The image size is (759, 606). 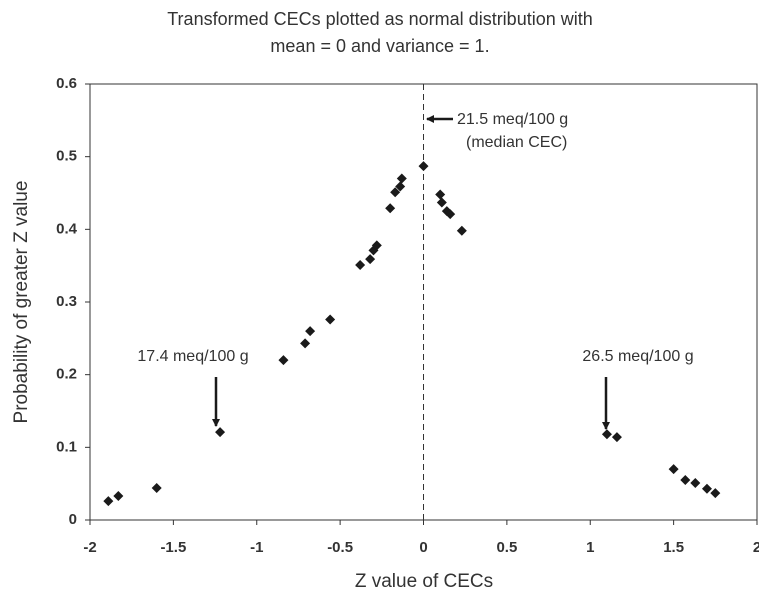 I want to click on x-axis-label: Z value of CECs, so click(x=424, y=581).